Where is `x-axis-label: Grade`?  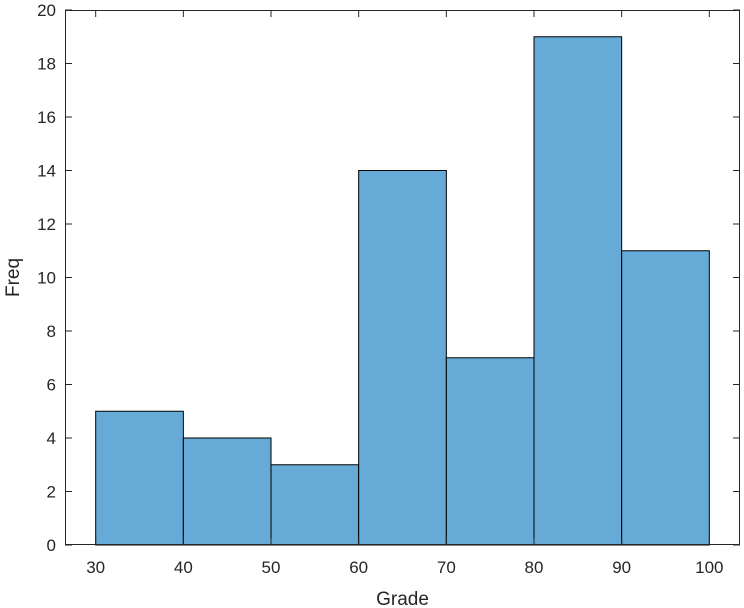
x-axis-label: Grade is located at coordinates (402, 598).